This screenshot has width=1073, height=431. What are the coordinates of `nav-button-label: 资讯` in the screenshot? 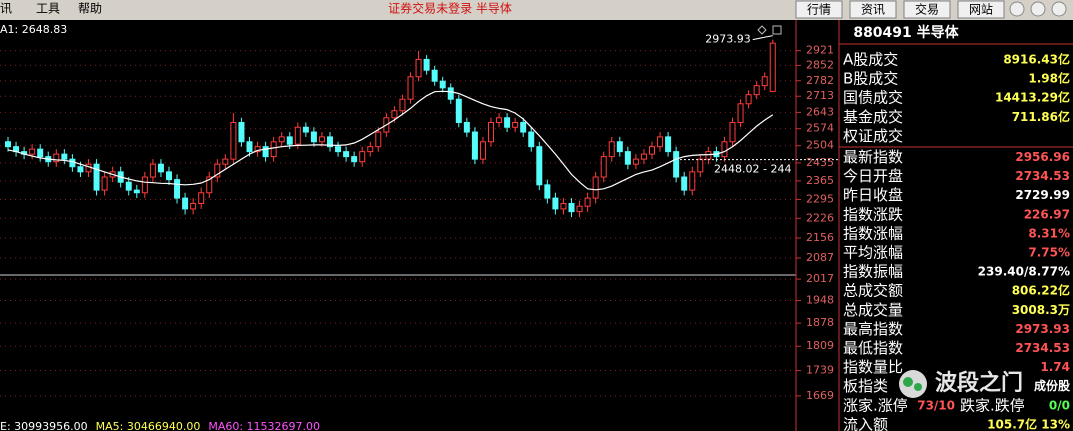 It's located at (873, 10).